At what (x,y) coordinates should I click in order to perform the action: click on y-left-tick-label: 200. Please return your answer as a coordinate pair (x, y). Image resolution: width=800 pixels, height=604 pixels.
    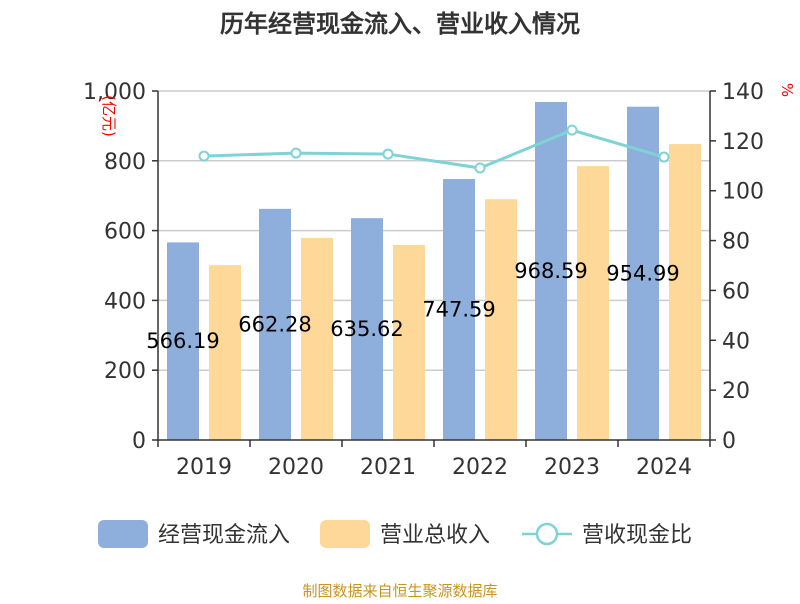
    Looking at the image, I should click on (125, 371).